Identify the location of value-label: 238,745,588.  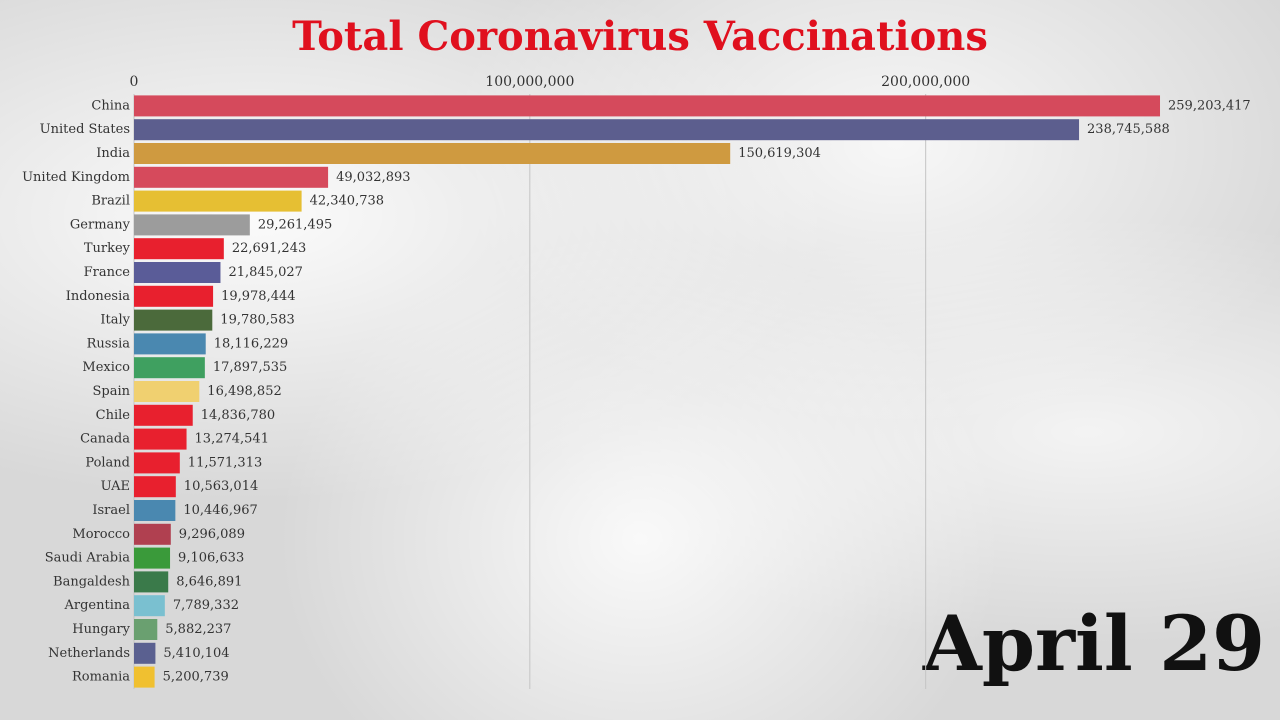
(1128, 129).